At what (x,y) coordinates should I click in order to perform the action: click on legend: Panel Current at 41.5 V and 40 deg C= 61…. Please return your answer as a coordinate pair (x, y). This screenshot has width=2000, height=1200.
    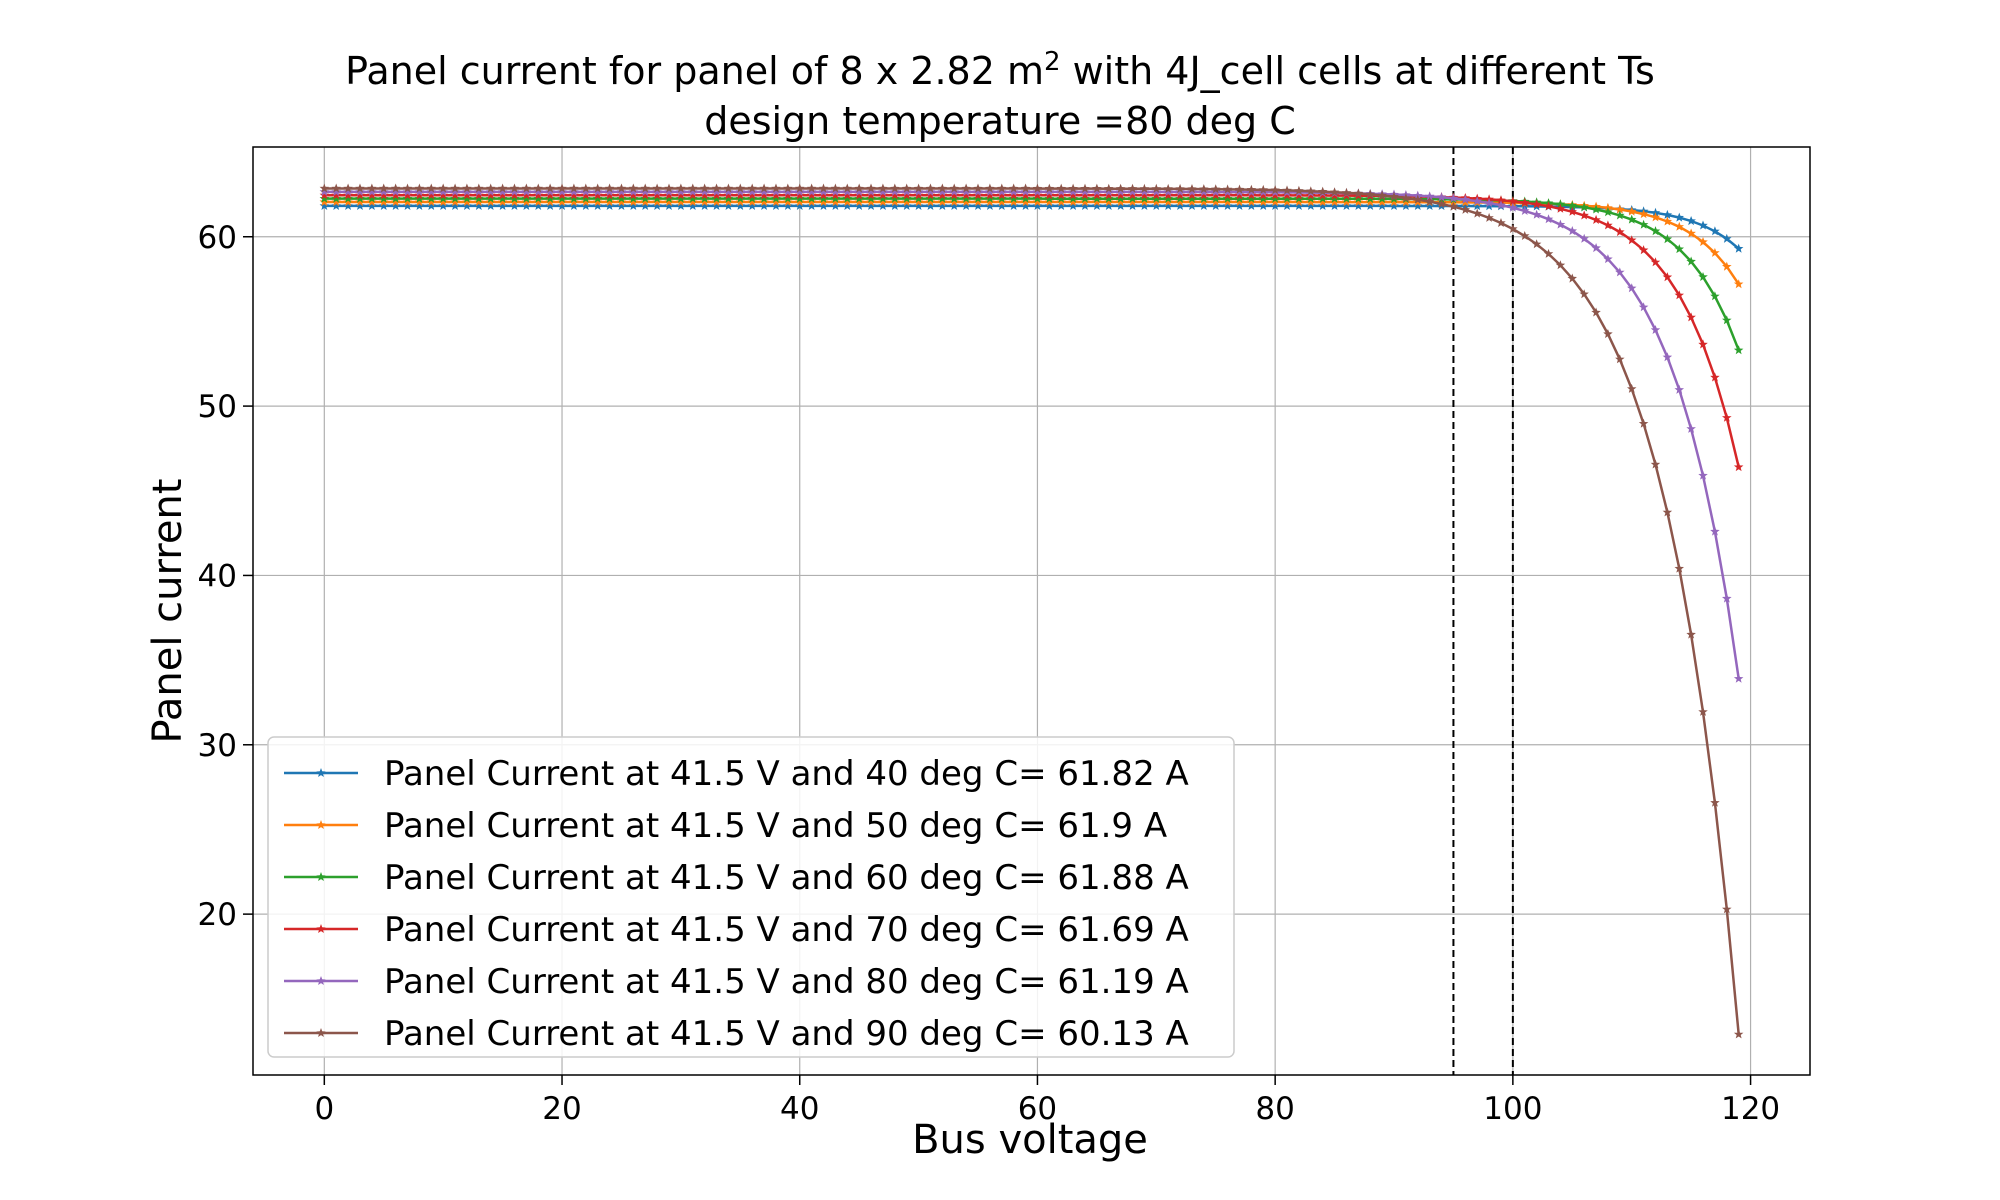
    Looking at the image, I should click on (751, 897).